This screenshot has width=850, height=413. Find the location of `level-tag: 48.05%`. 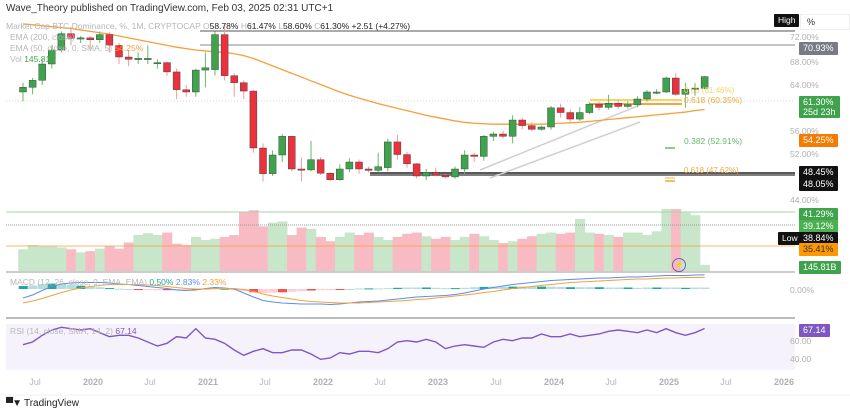

level-tag: 48.05% is located at coordinates (818, 184).